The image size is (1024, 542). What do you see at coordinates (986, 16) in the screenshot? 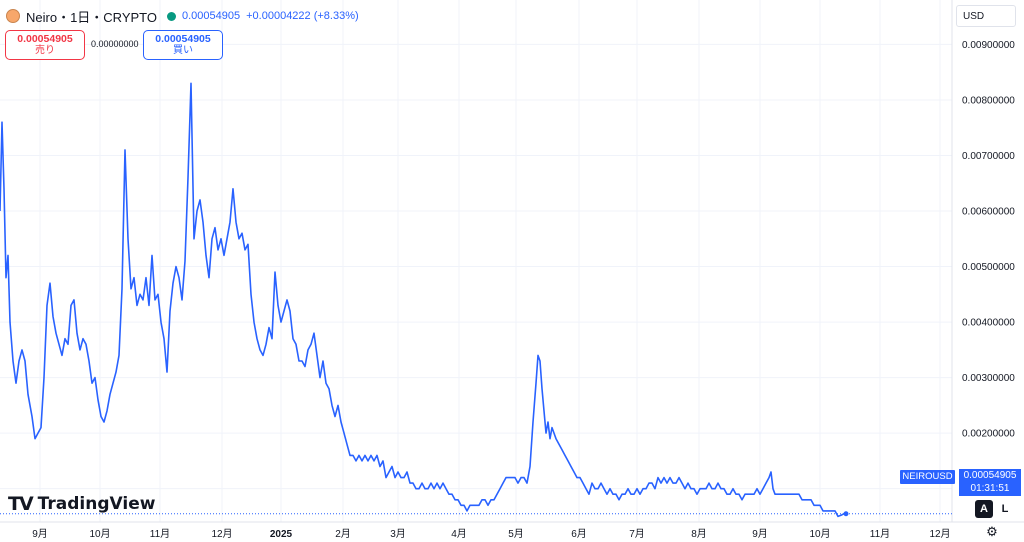
I see `currency-selector: USD` at bounding box center [986, 16].